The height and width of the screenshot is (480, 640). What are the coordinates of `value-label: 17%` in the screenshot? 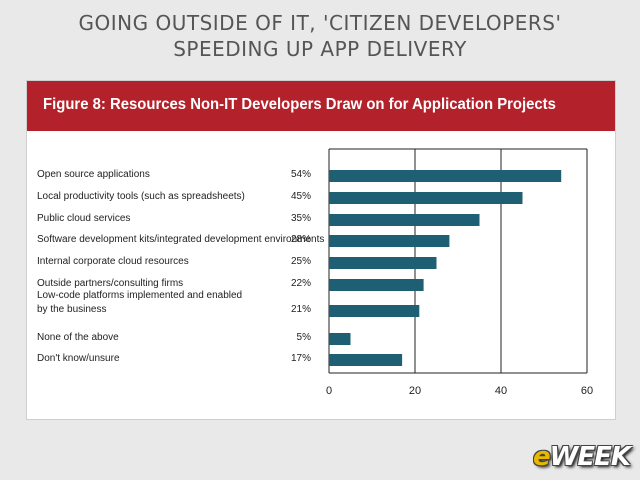 It's located at (300, 358).